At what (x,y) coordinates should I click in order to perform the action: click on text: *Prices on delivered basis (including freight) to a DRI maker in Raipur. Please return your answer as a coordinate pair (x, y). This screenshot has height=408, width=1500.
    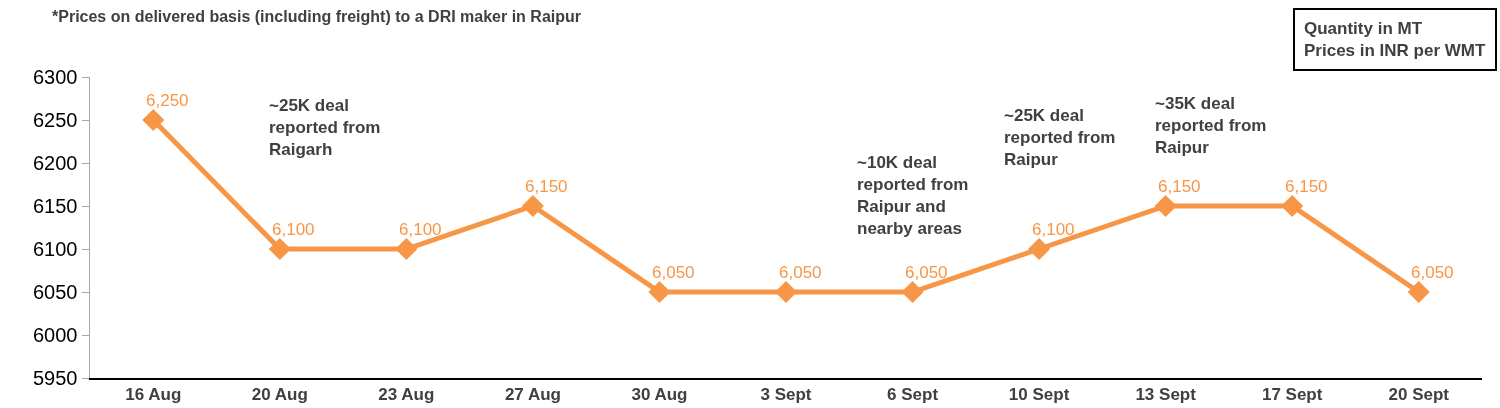
    Looking at the image, I should click on (317, 16).